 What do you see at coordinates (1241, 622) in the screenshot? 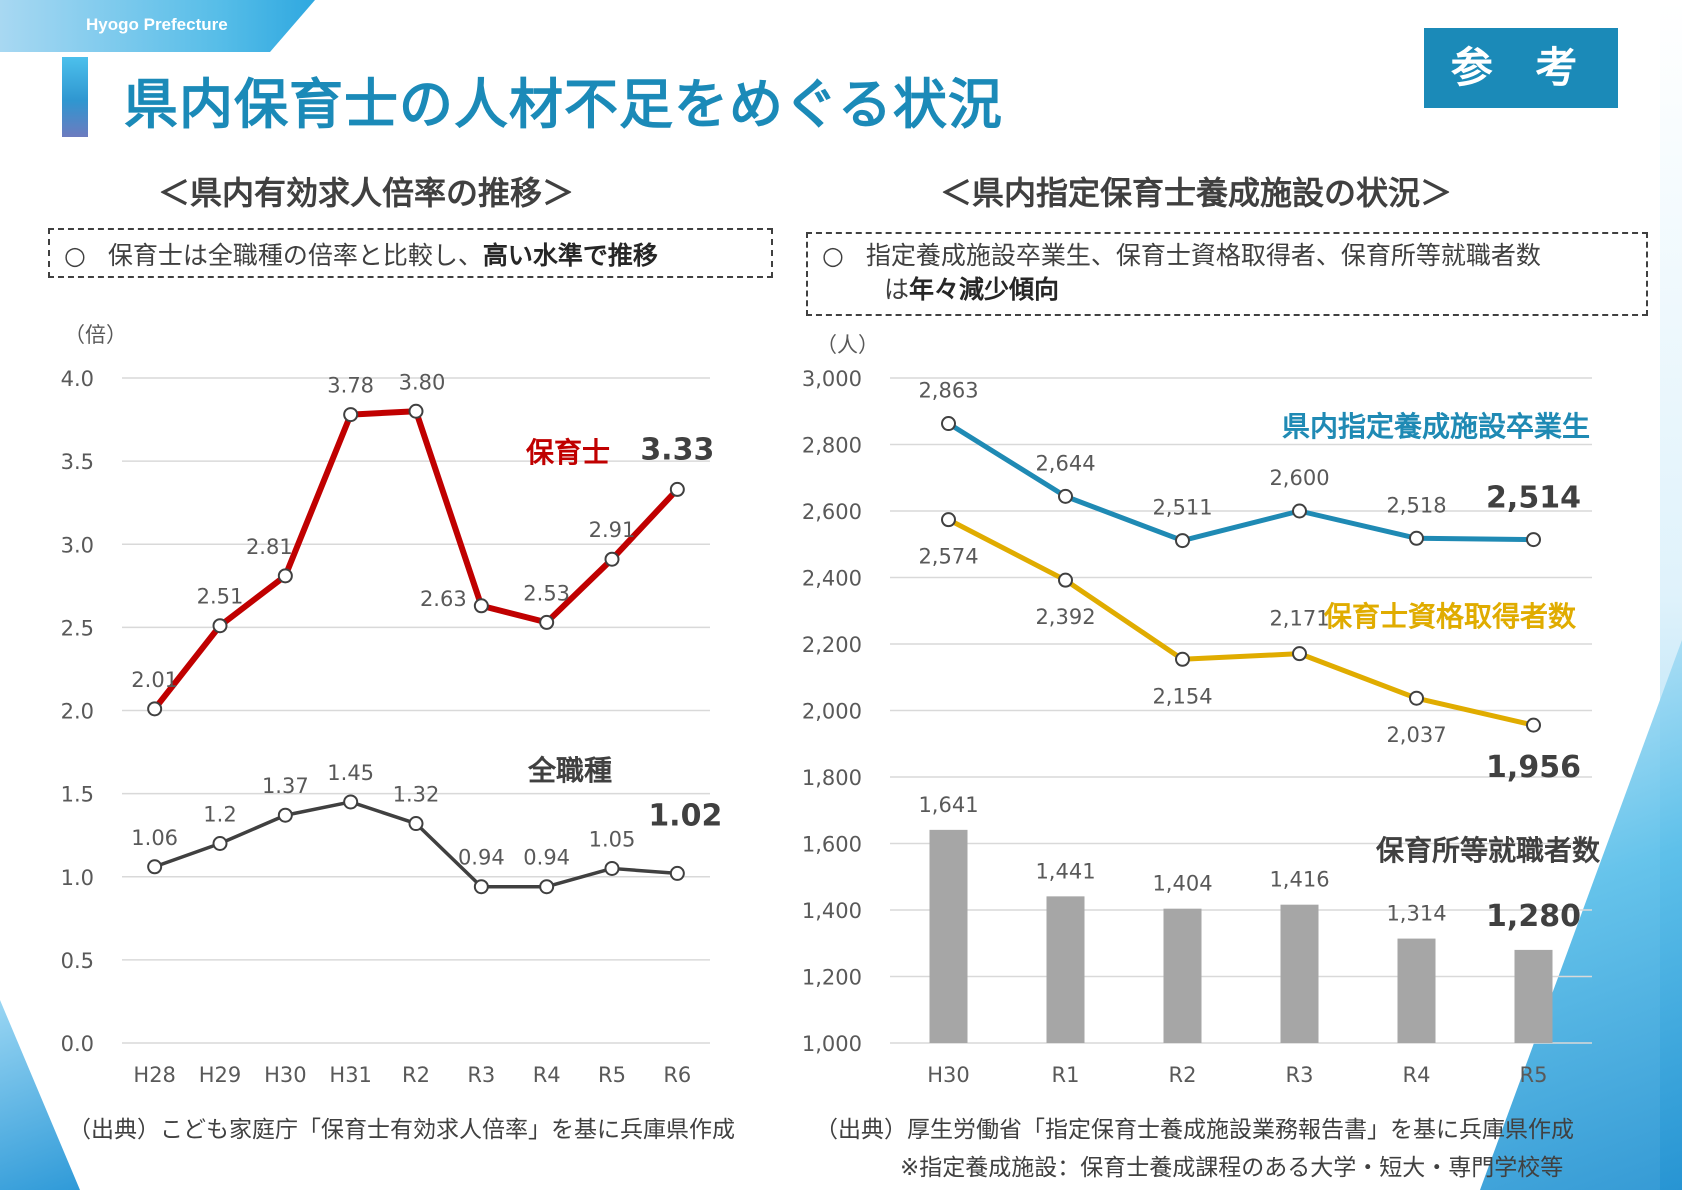
I see `right-series-line-qualified` at bounding box center [1241, 622].